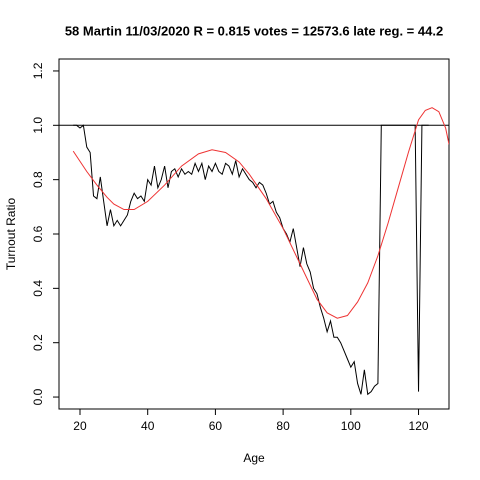  I want to click on y-axis-label: Turnout Ratio, so click(11, 234).